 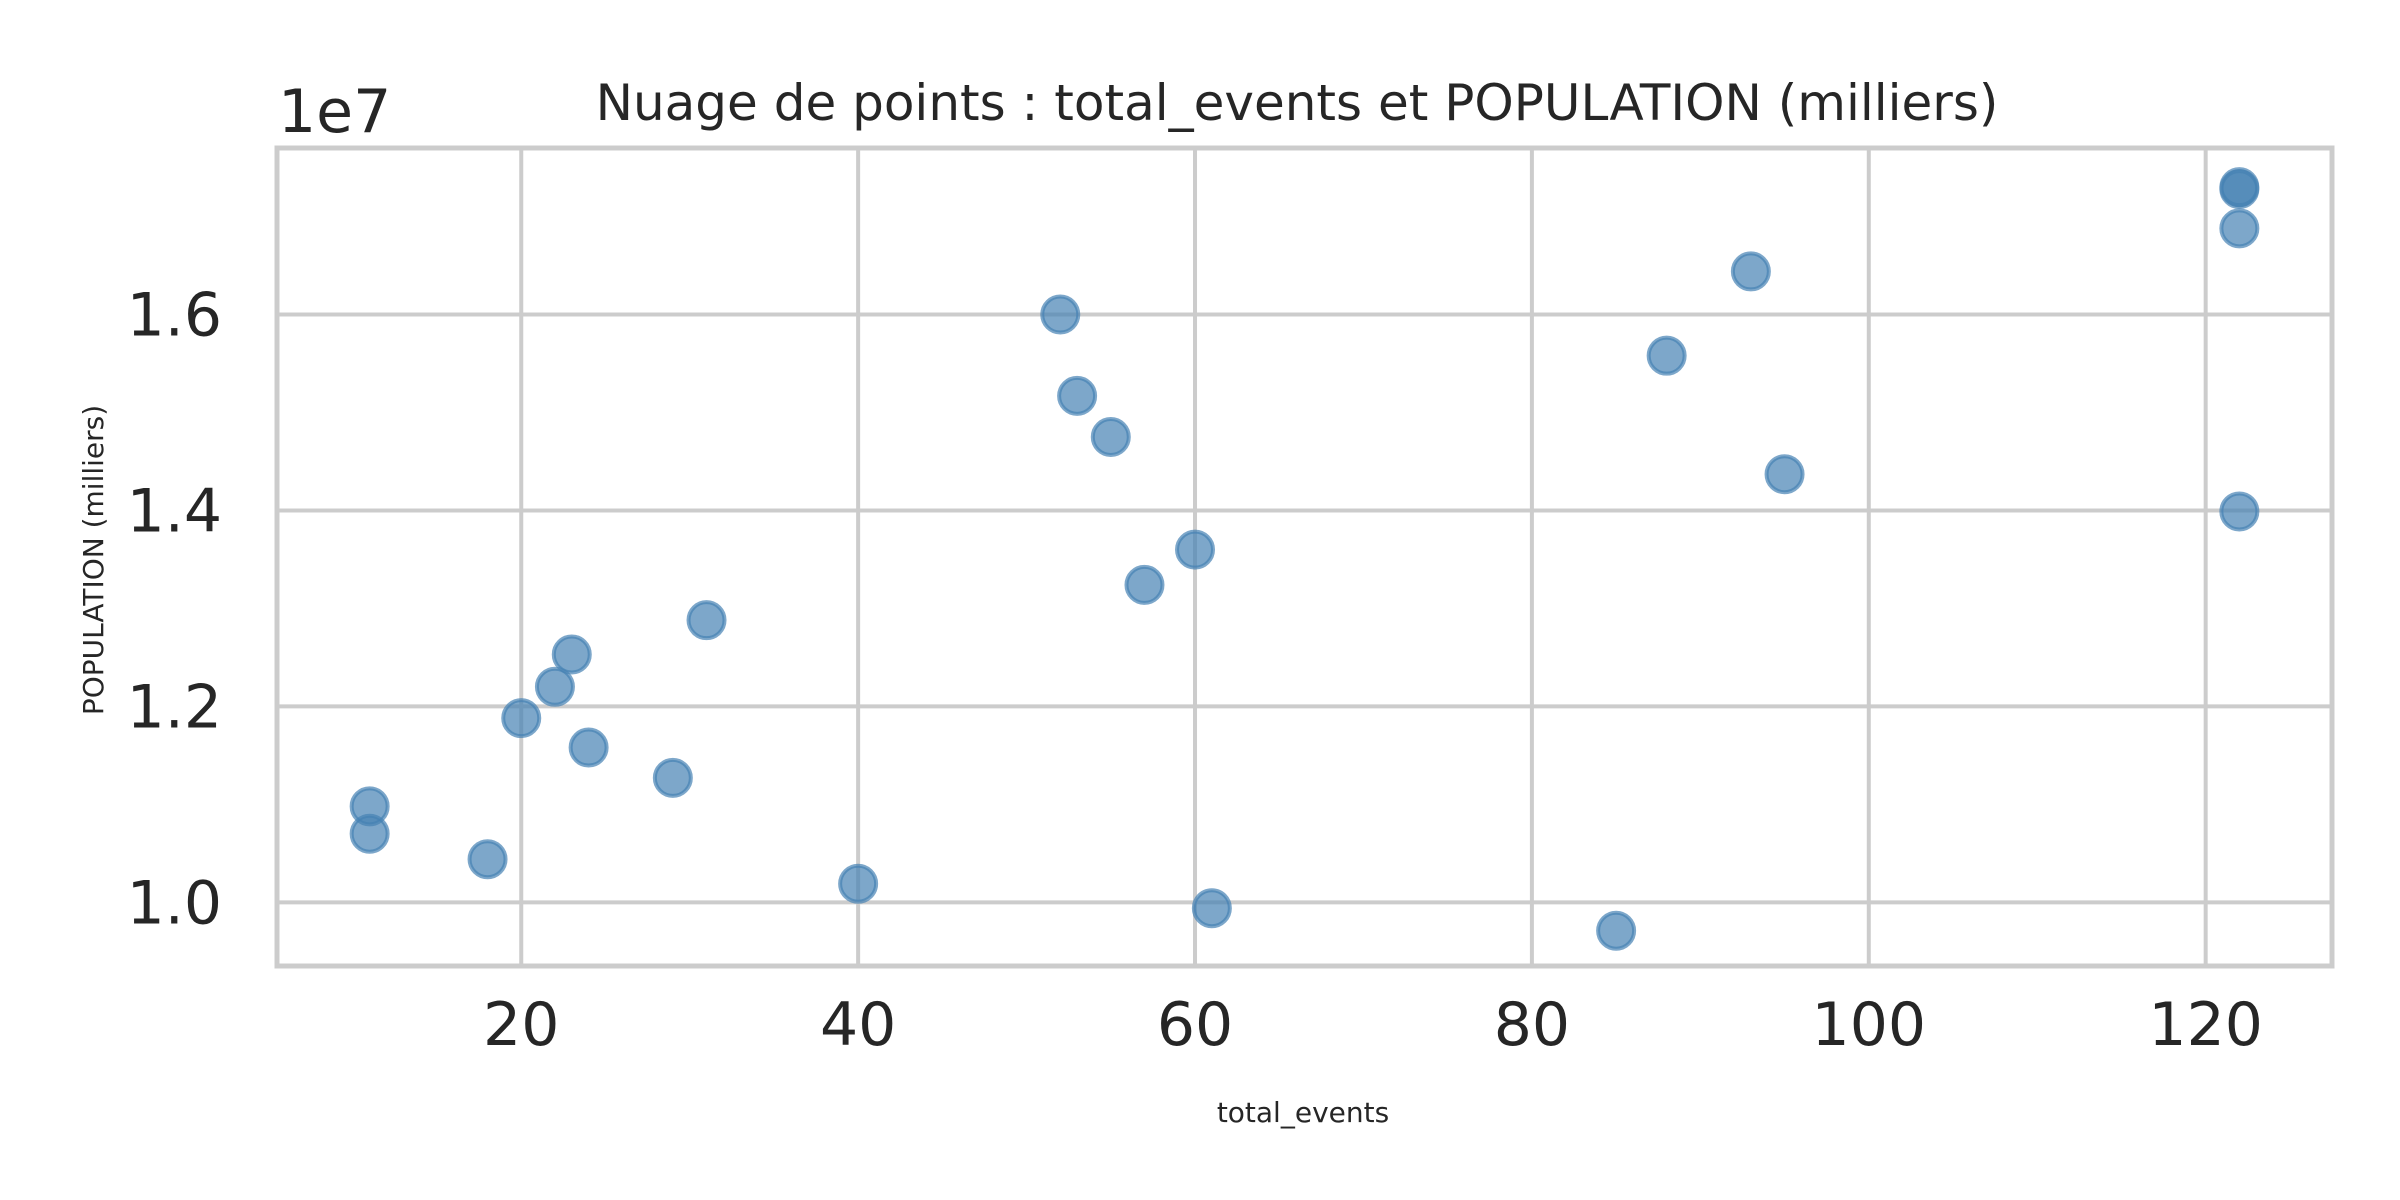 I want to click on y-tick-label: 1.4, so click(x=174, y=511).